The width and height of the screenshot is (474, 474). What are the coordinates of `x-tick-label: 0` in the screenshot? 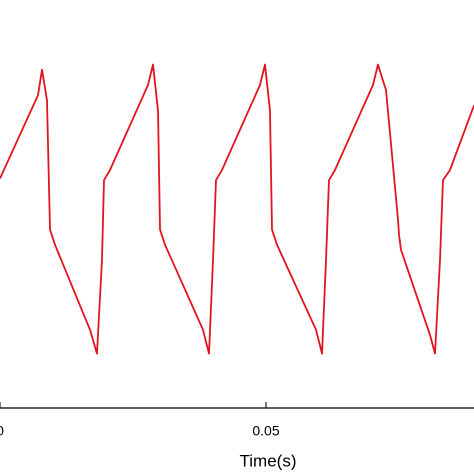 It's located at (2, 431).